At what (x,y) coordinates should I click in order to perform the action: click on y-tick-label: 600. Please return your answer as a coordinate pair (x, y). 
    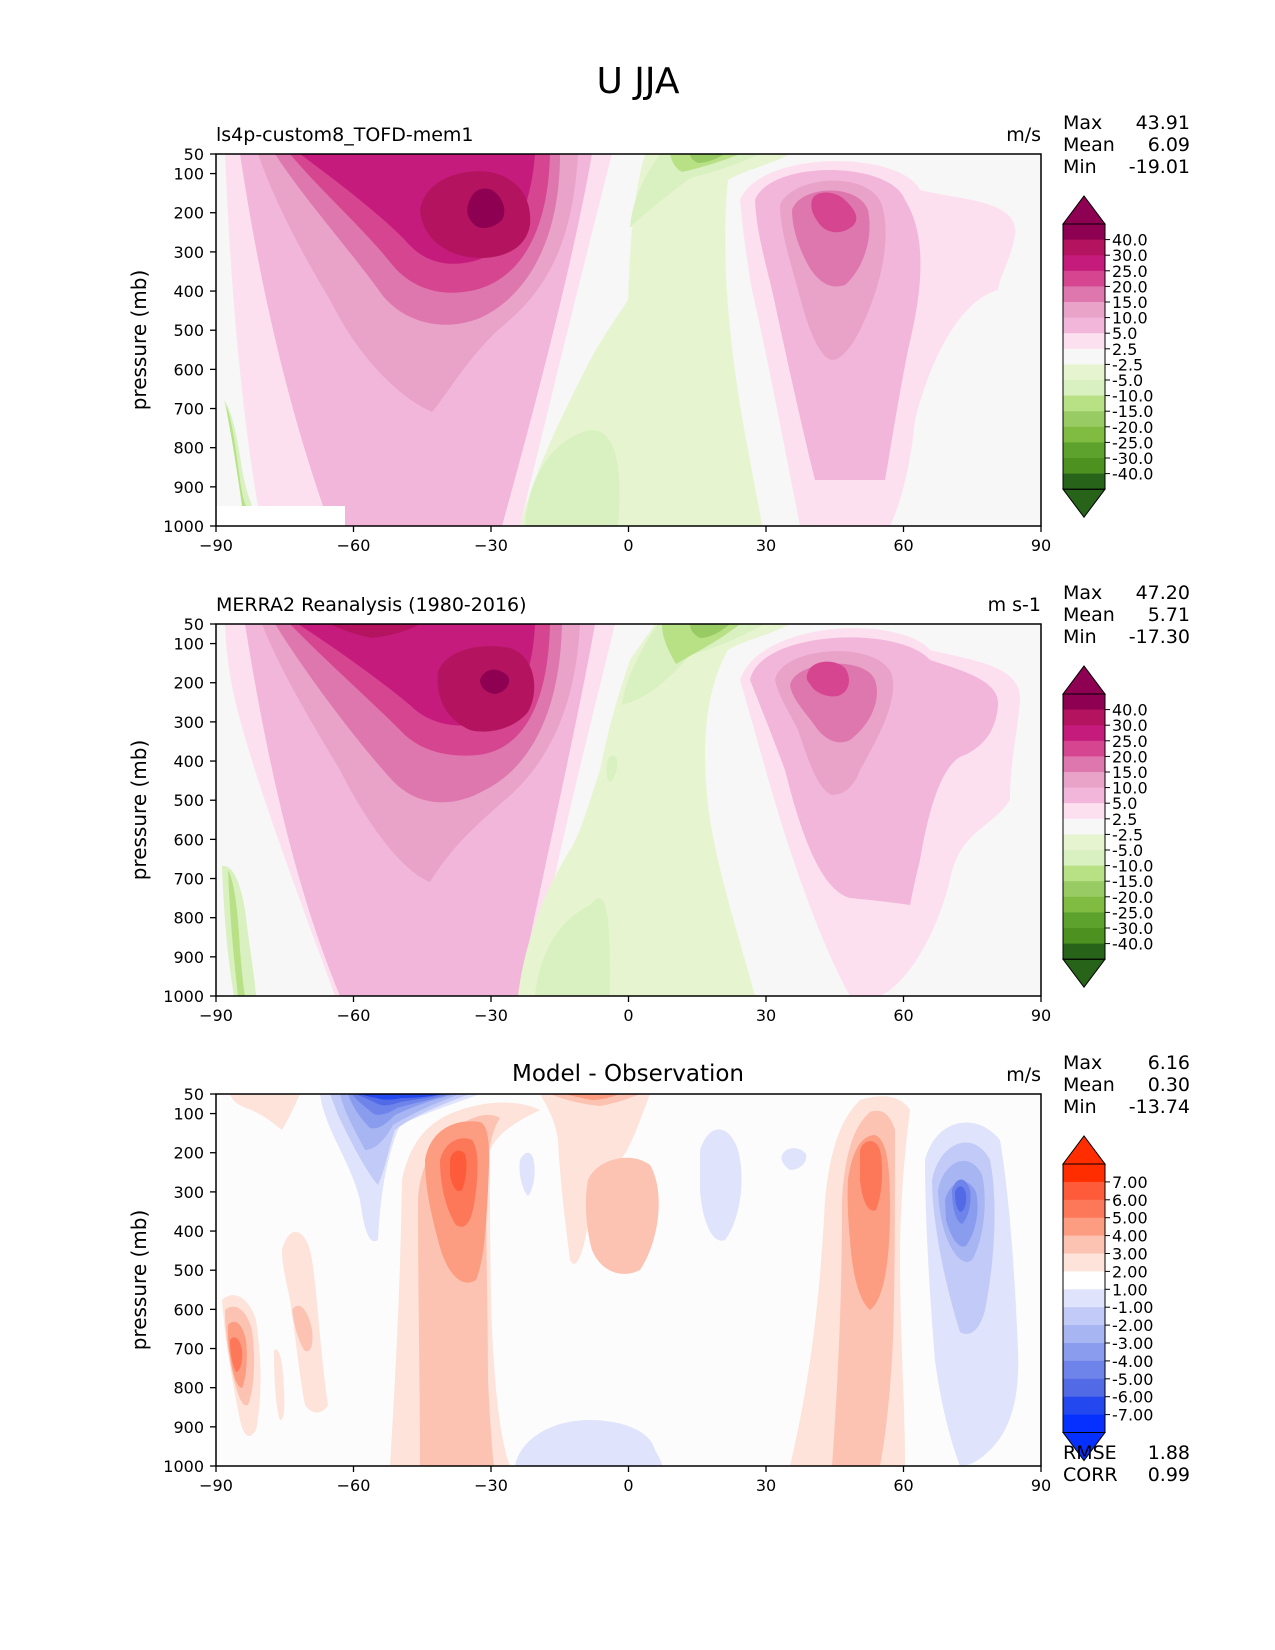
    Looking at the image, I should click on (188, 839).